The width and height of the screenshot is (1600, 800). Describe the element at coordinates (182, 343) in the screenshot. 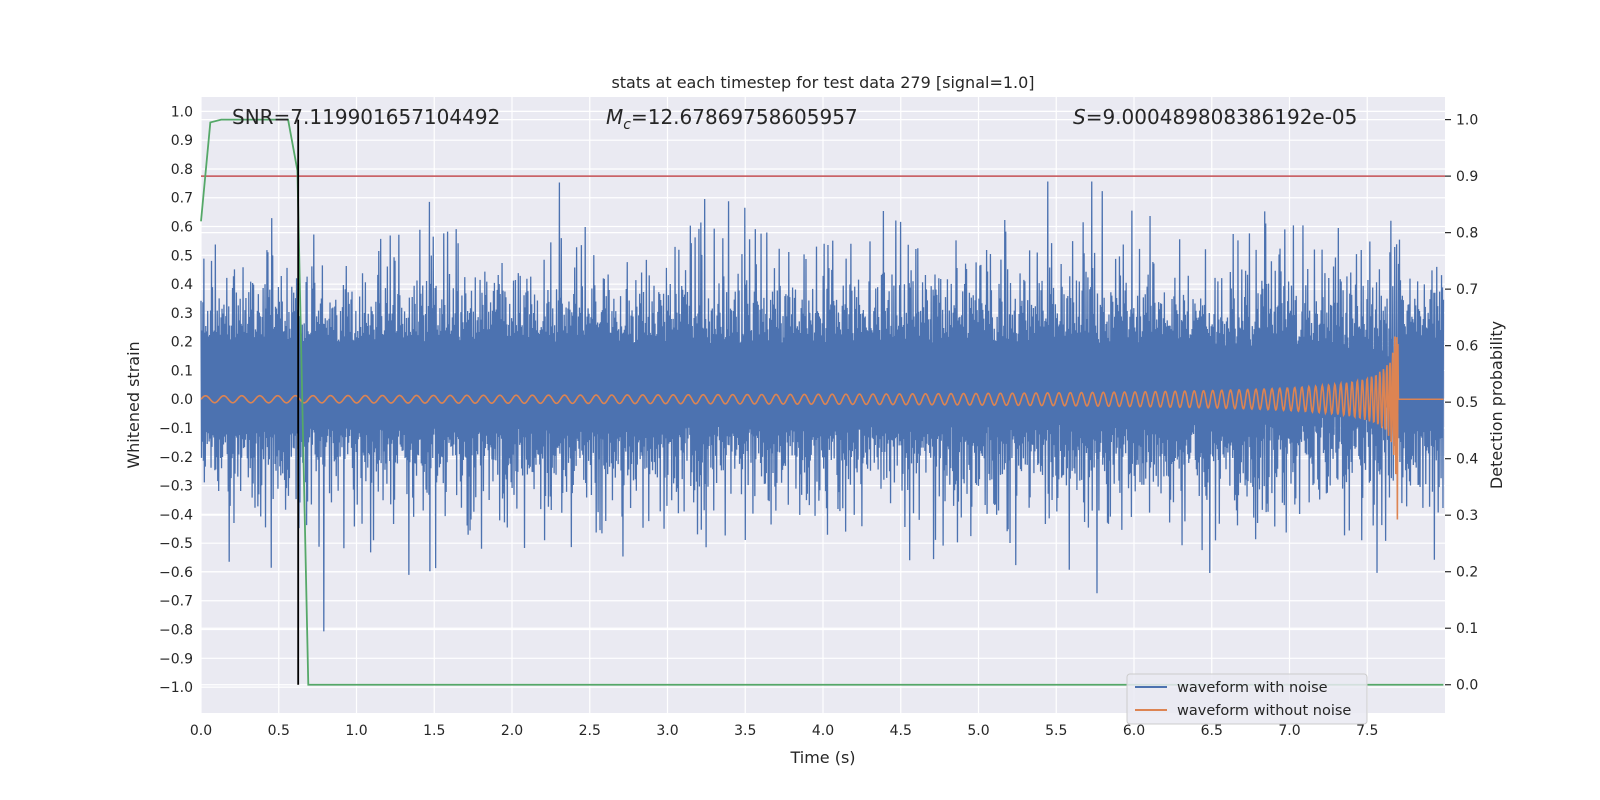

I see `y-tick-label-left: 0.2` at that location.